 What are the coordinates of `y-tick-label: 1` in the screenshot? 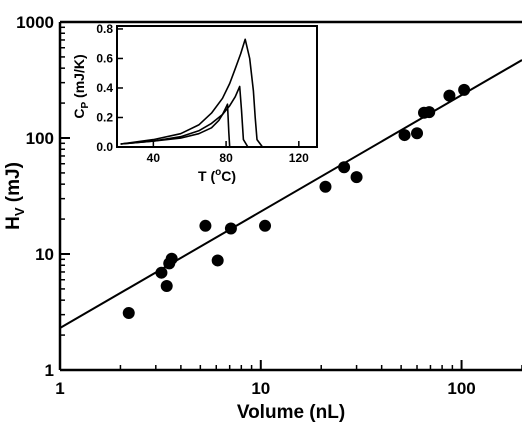 It's located at (49, 370).